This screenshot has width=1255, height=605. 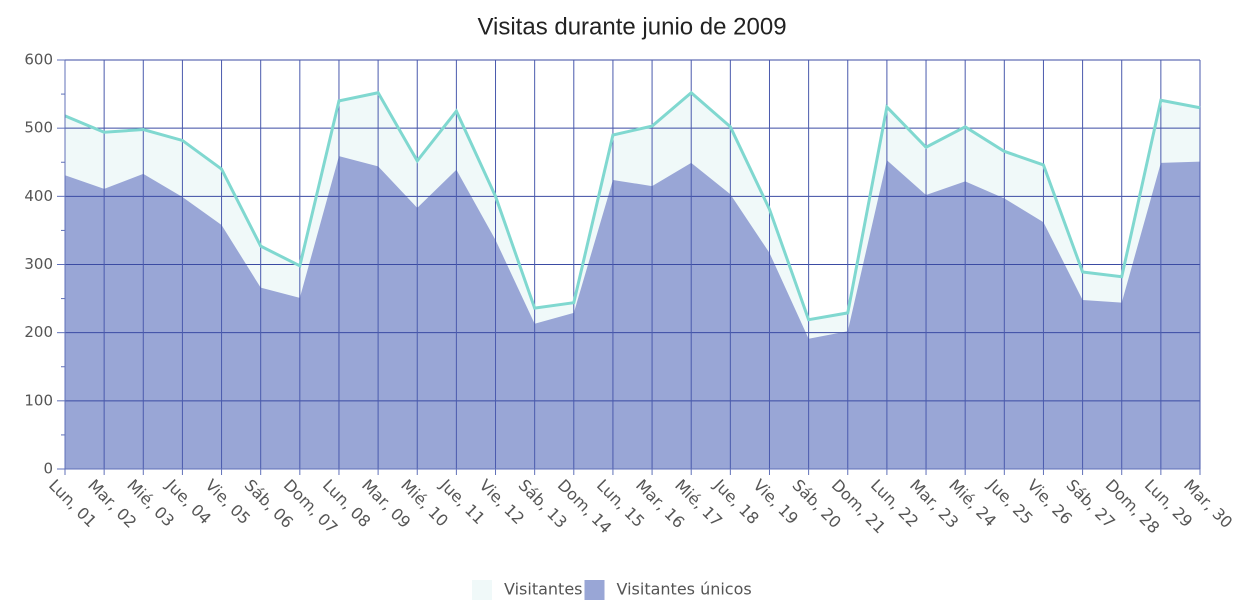 What do you see at coordinates (38, 60) in the screenshot?
I see `y-tick-label: 600` at bounding box center [38, 60].